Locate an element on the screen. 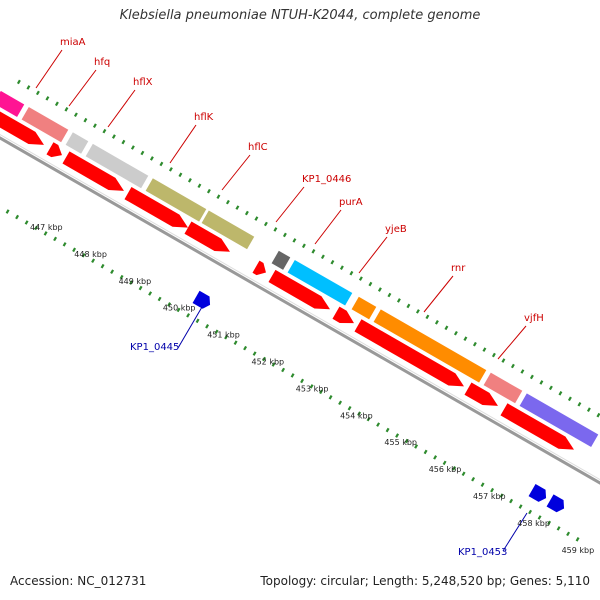 The image size is (600, 600). reverse-gene-label: KP1_0445 is located at coordinates (154, 347).